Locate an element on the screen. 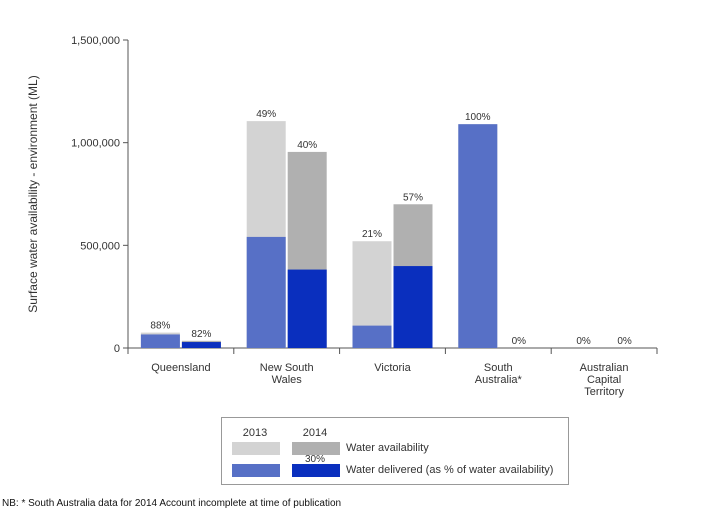 Image resolution: width=701 pixels, height=512 pixels. category-label: Australia* is located at coordinates (499, 380).